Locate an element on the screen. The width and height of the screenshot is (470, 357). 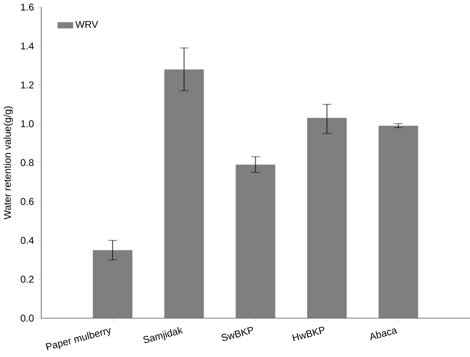
y-tick-label: 1.0 is located at coordinates (27, 124).